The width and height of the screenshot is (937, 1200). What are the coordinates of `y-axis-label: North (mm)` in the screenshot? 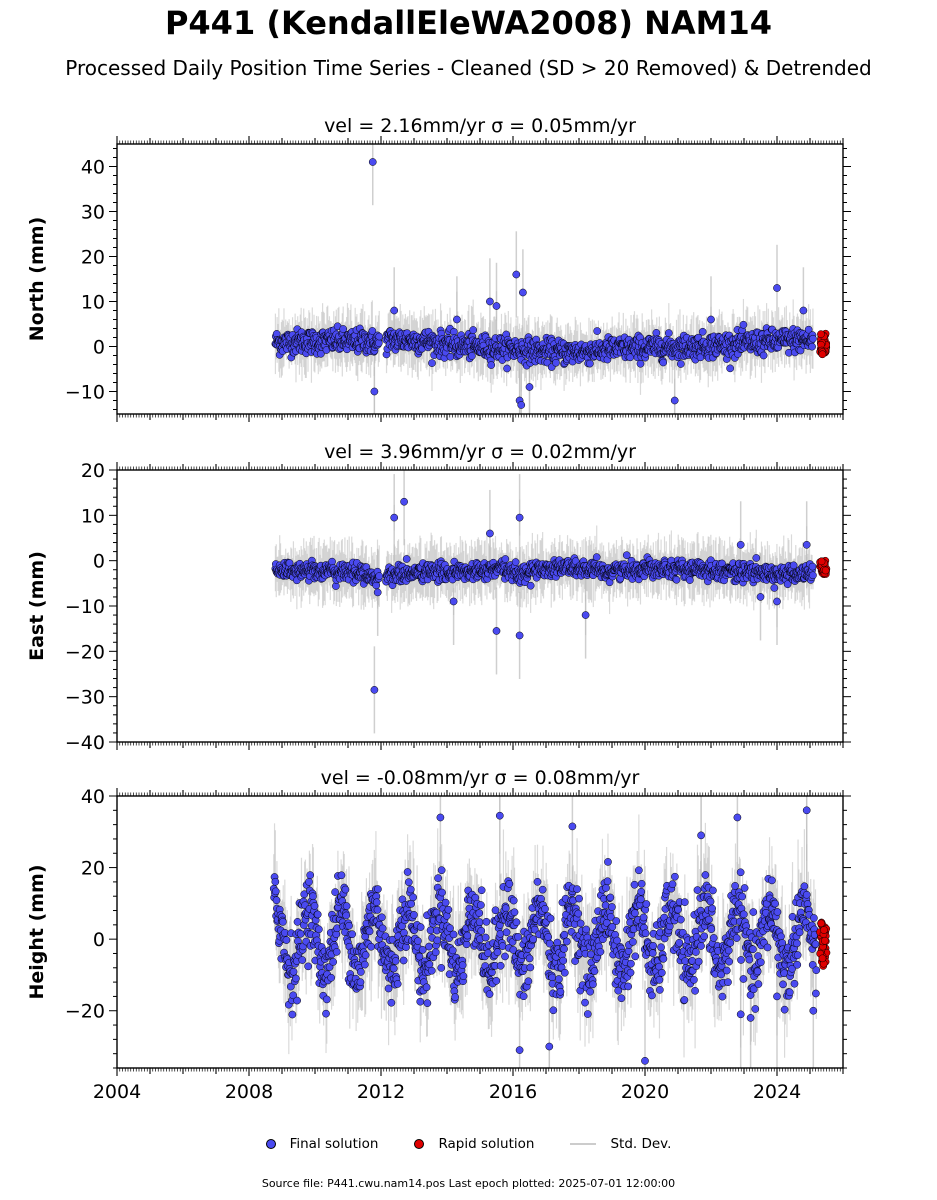 It's located at (37, 279).